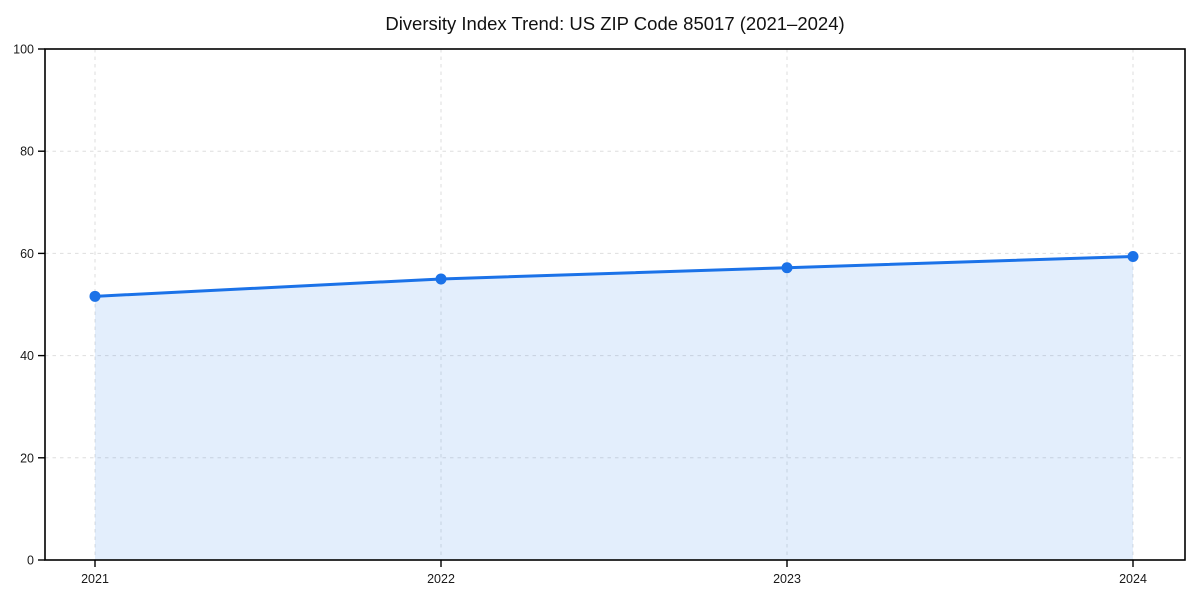  Describe the element at coordinates (1133, 579) in the screenshot. I see `x-axis-tick-label: 2024` at that location.